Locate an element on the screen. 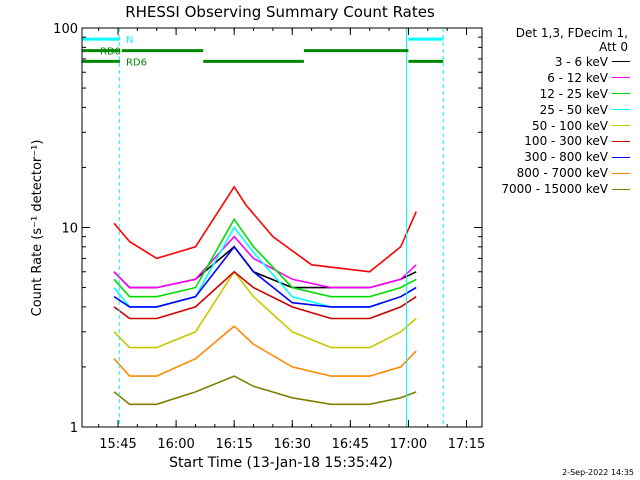 The width and height of the screenshot is (640, 480). legend-item-label: 3 - 6 keV is located at coordinates (581, 61).